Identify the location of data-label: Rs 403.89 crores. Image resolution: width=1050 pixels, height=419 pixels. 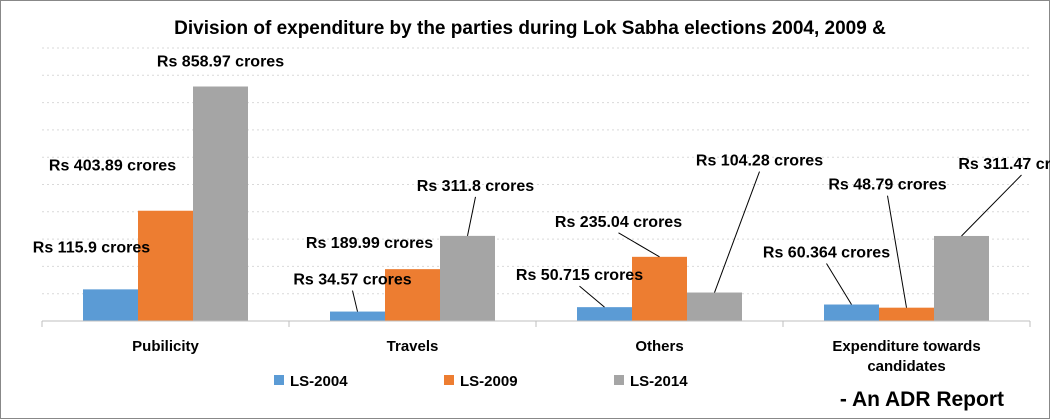
(112, 166).